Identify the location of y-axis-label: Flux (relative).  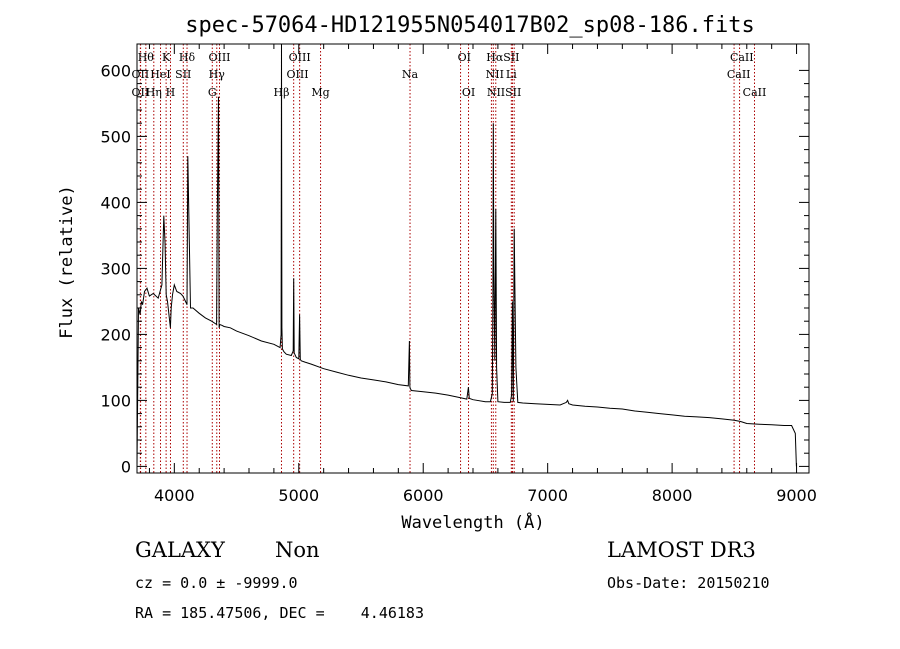
(67, 262).